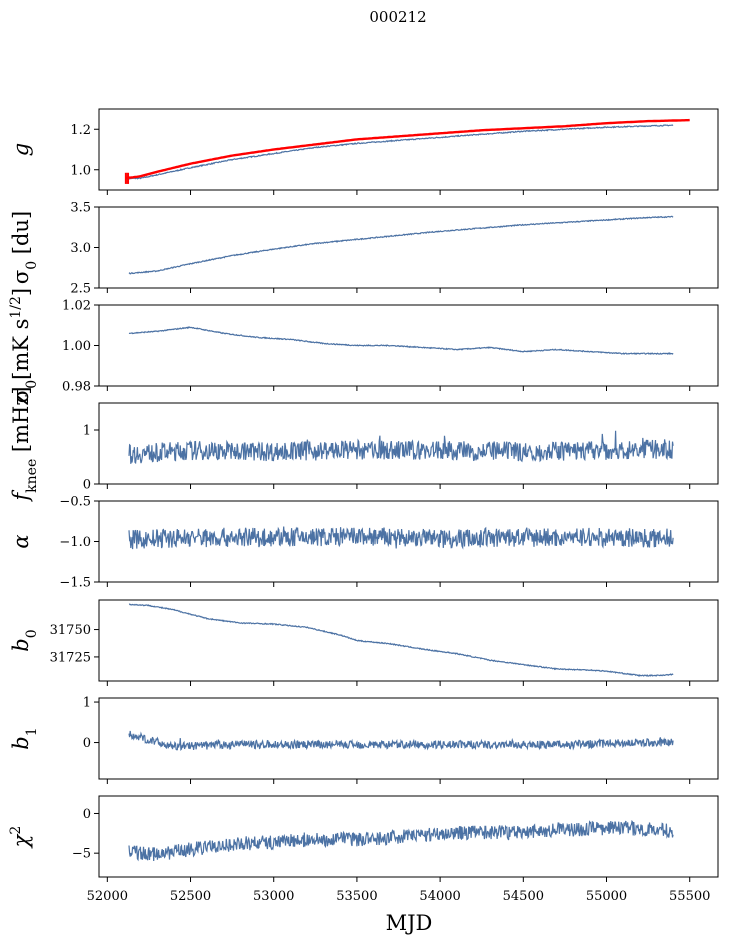 The image size is (729, 944). What do you see at coordinates (397, 17) in the screenshot?
I see `figure-title: 000212` at bounding box center [397, 17].